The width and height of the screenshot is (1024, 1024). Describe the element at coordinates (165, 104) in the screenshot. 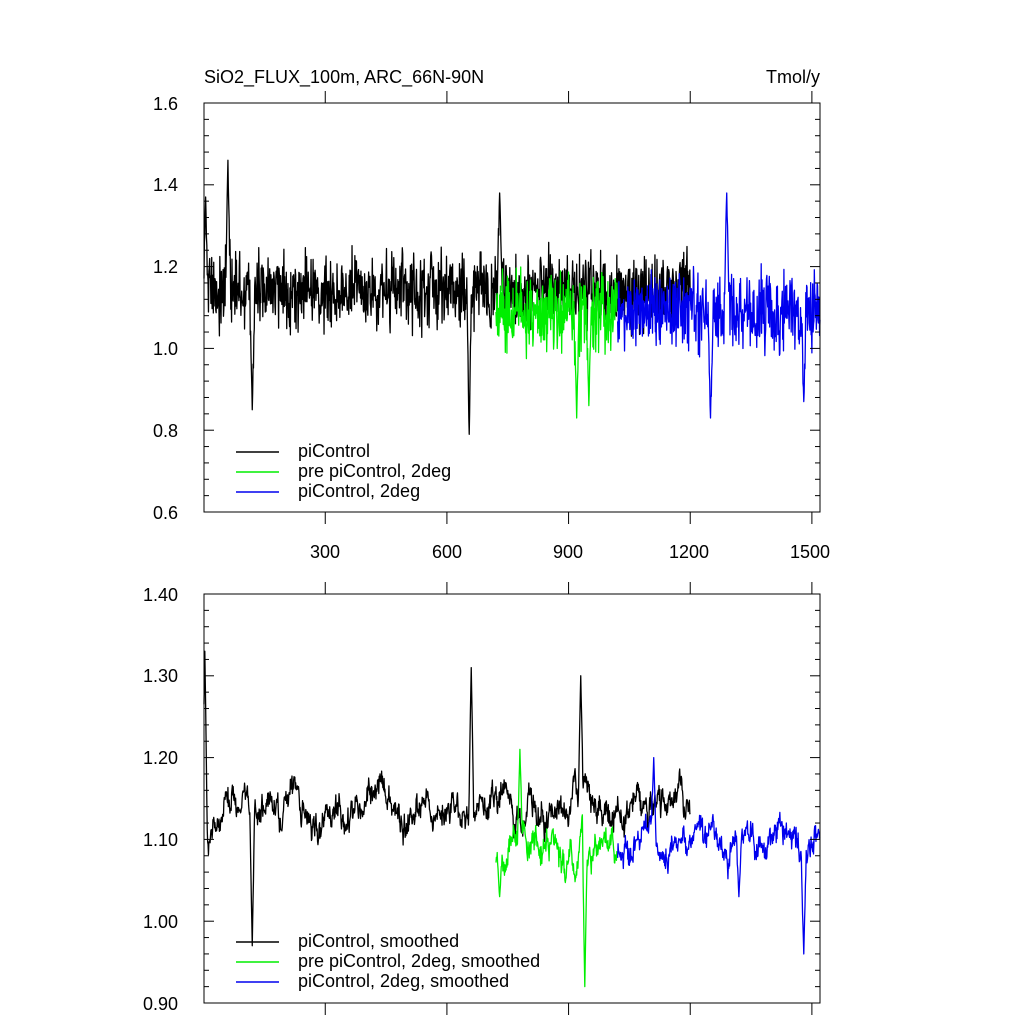

I see `y-tick-label: 1.6` at that location.